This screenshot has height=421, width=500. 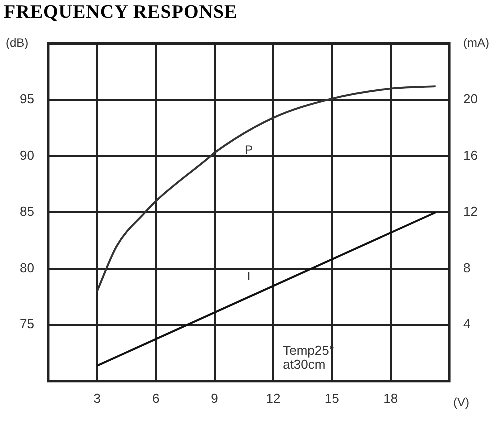 What do you see at coordinates (249, 277) in the screenshot?
I see `series-label: I` at bounding box center [249, 277].